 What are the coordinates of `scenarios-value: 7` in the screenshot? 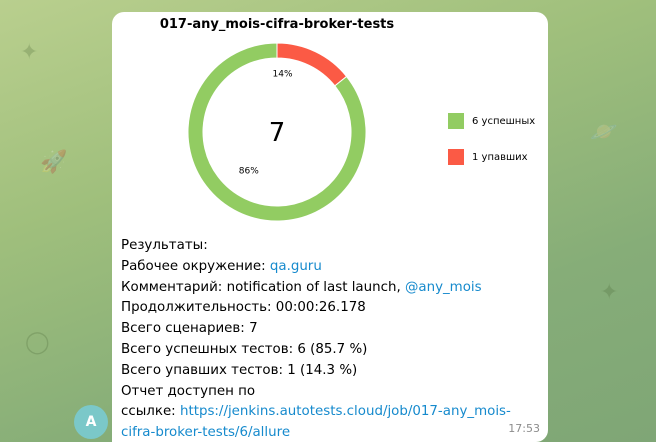 It's located at (253, 329).